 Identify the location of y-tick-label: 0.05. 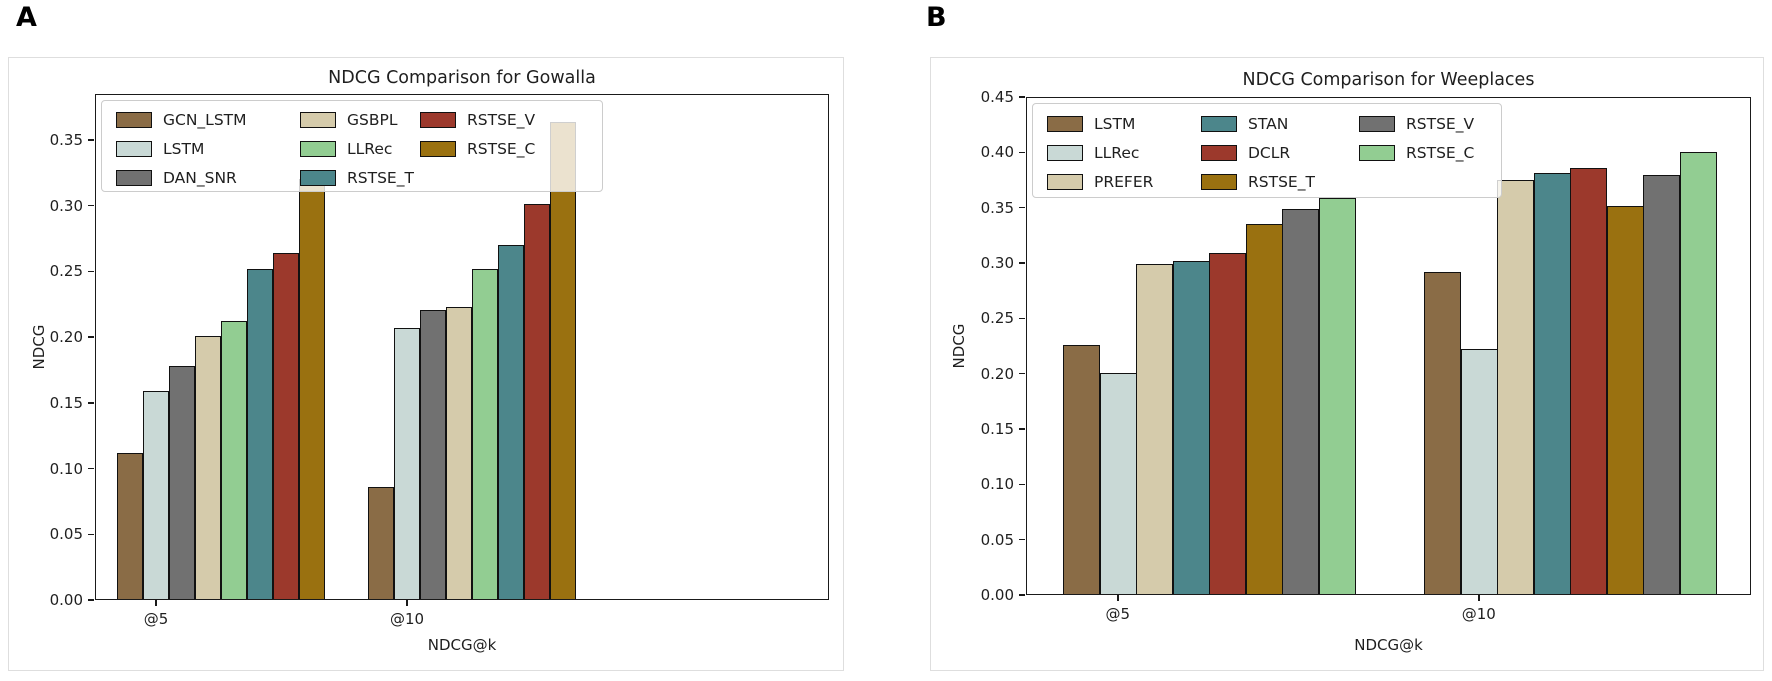
(66, 534).